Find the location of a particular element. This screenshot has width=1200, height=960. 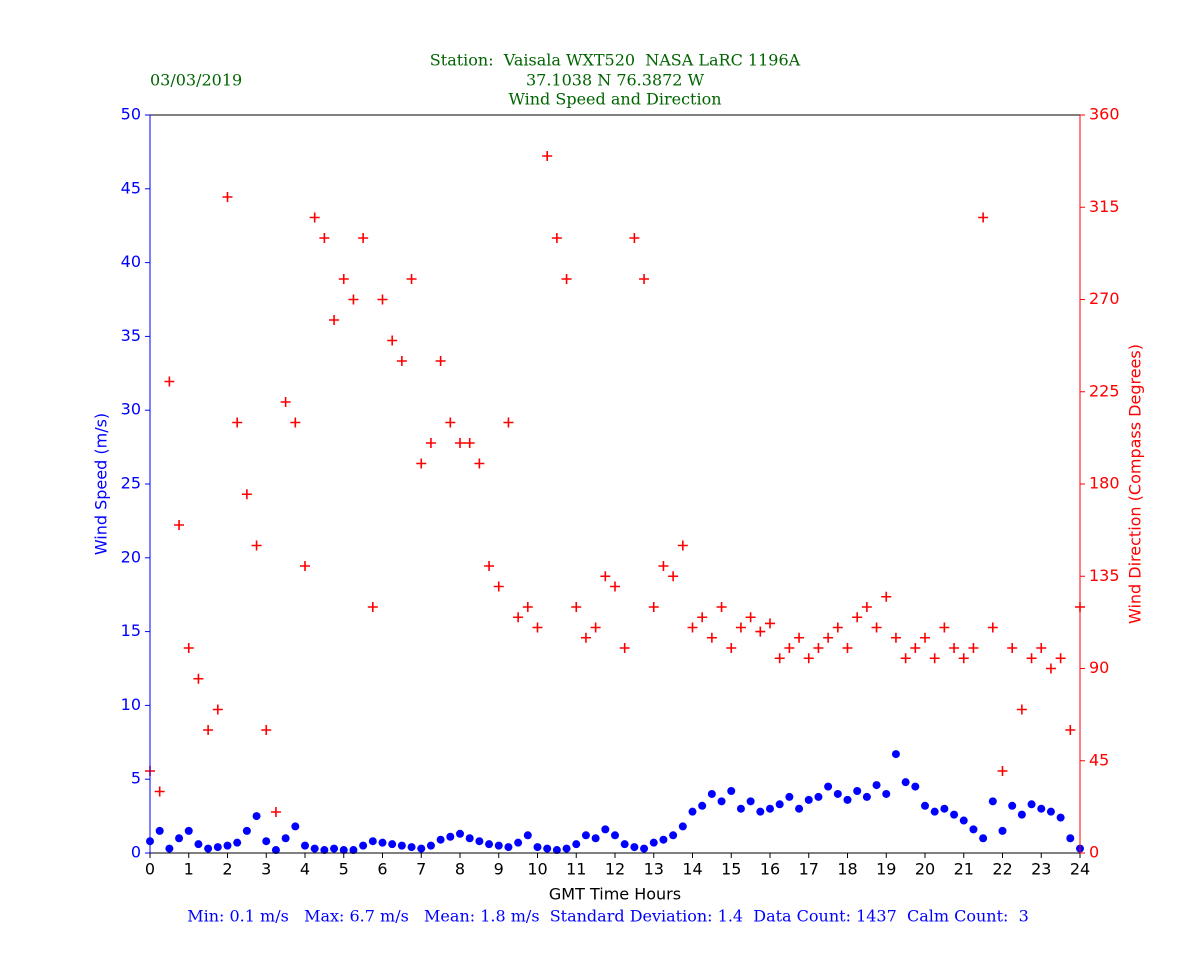

y-tick-label: 20 is located at coordinates (131, 556).